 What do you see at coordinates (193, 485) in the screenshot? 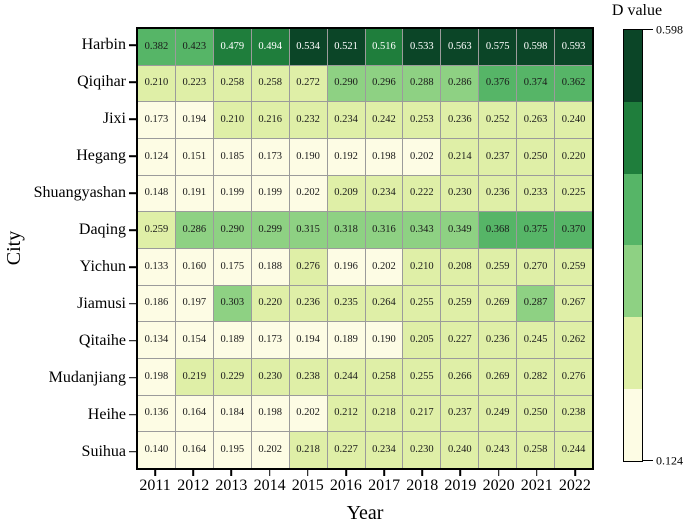
I see `x-tick-label: 2012` at bounding box center [193, 485].